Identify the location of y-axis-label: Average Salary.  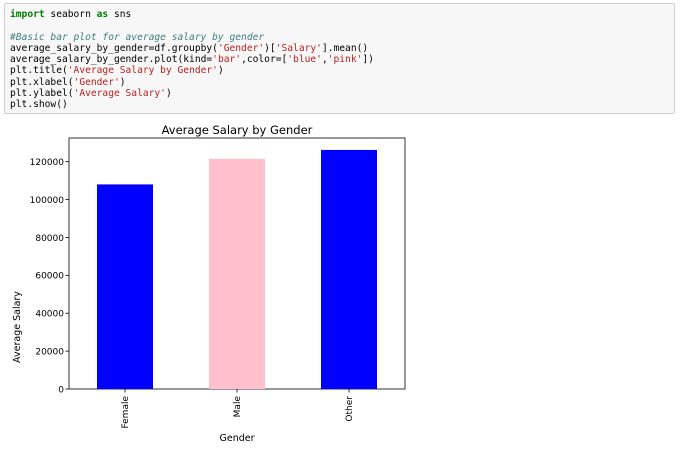
(17, 327).